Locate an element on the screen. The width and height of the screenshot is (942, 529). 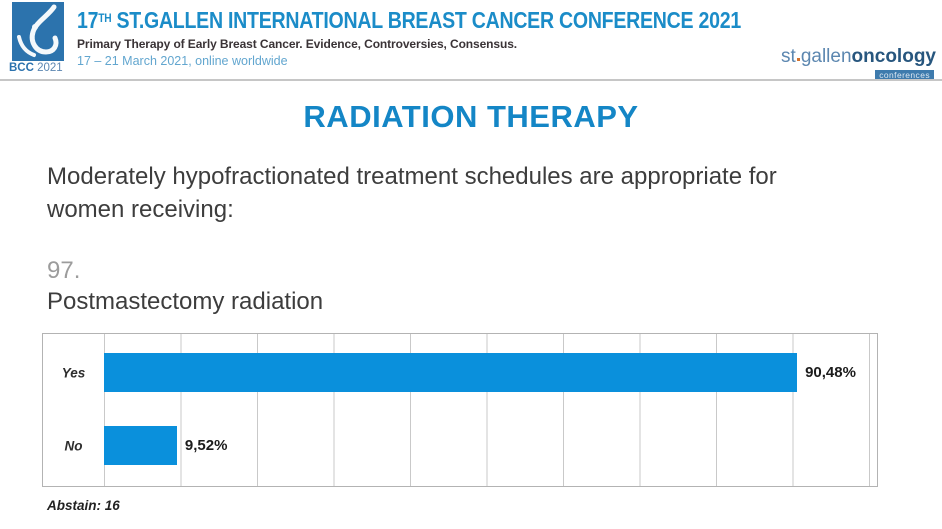
bcc-year: 2021 is located at coordinates (50, 68).